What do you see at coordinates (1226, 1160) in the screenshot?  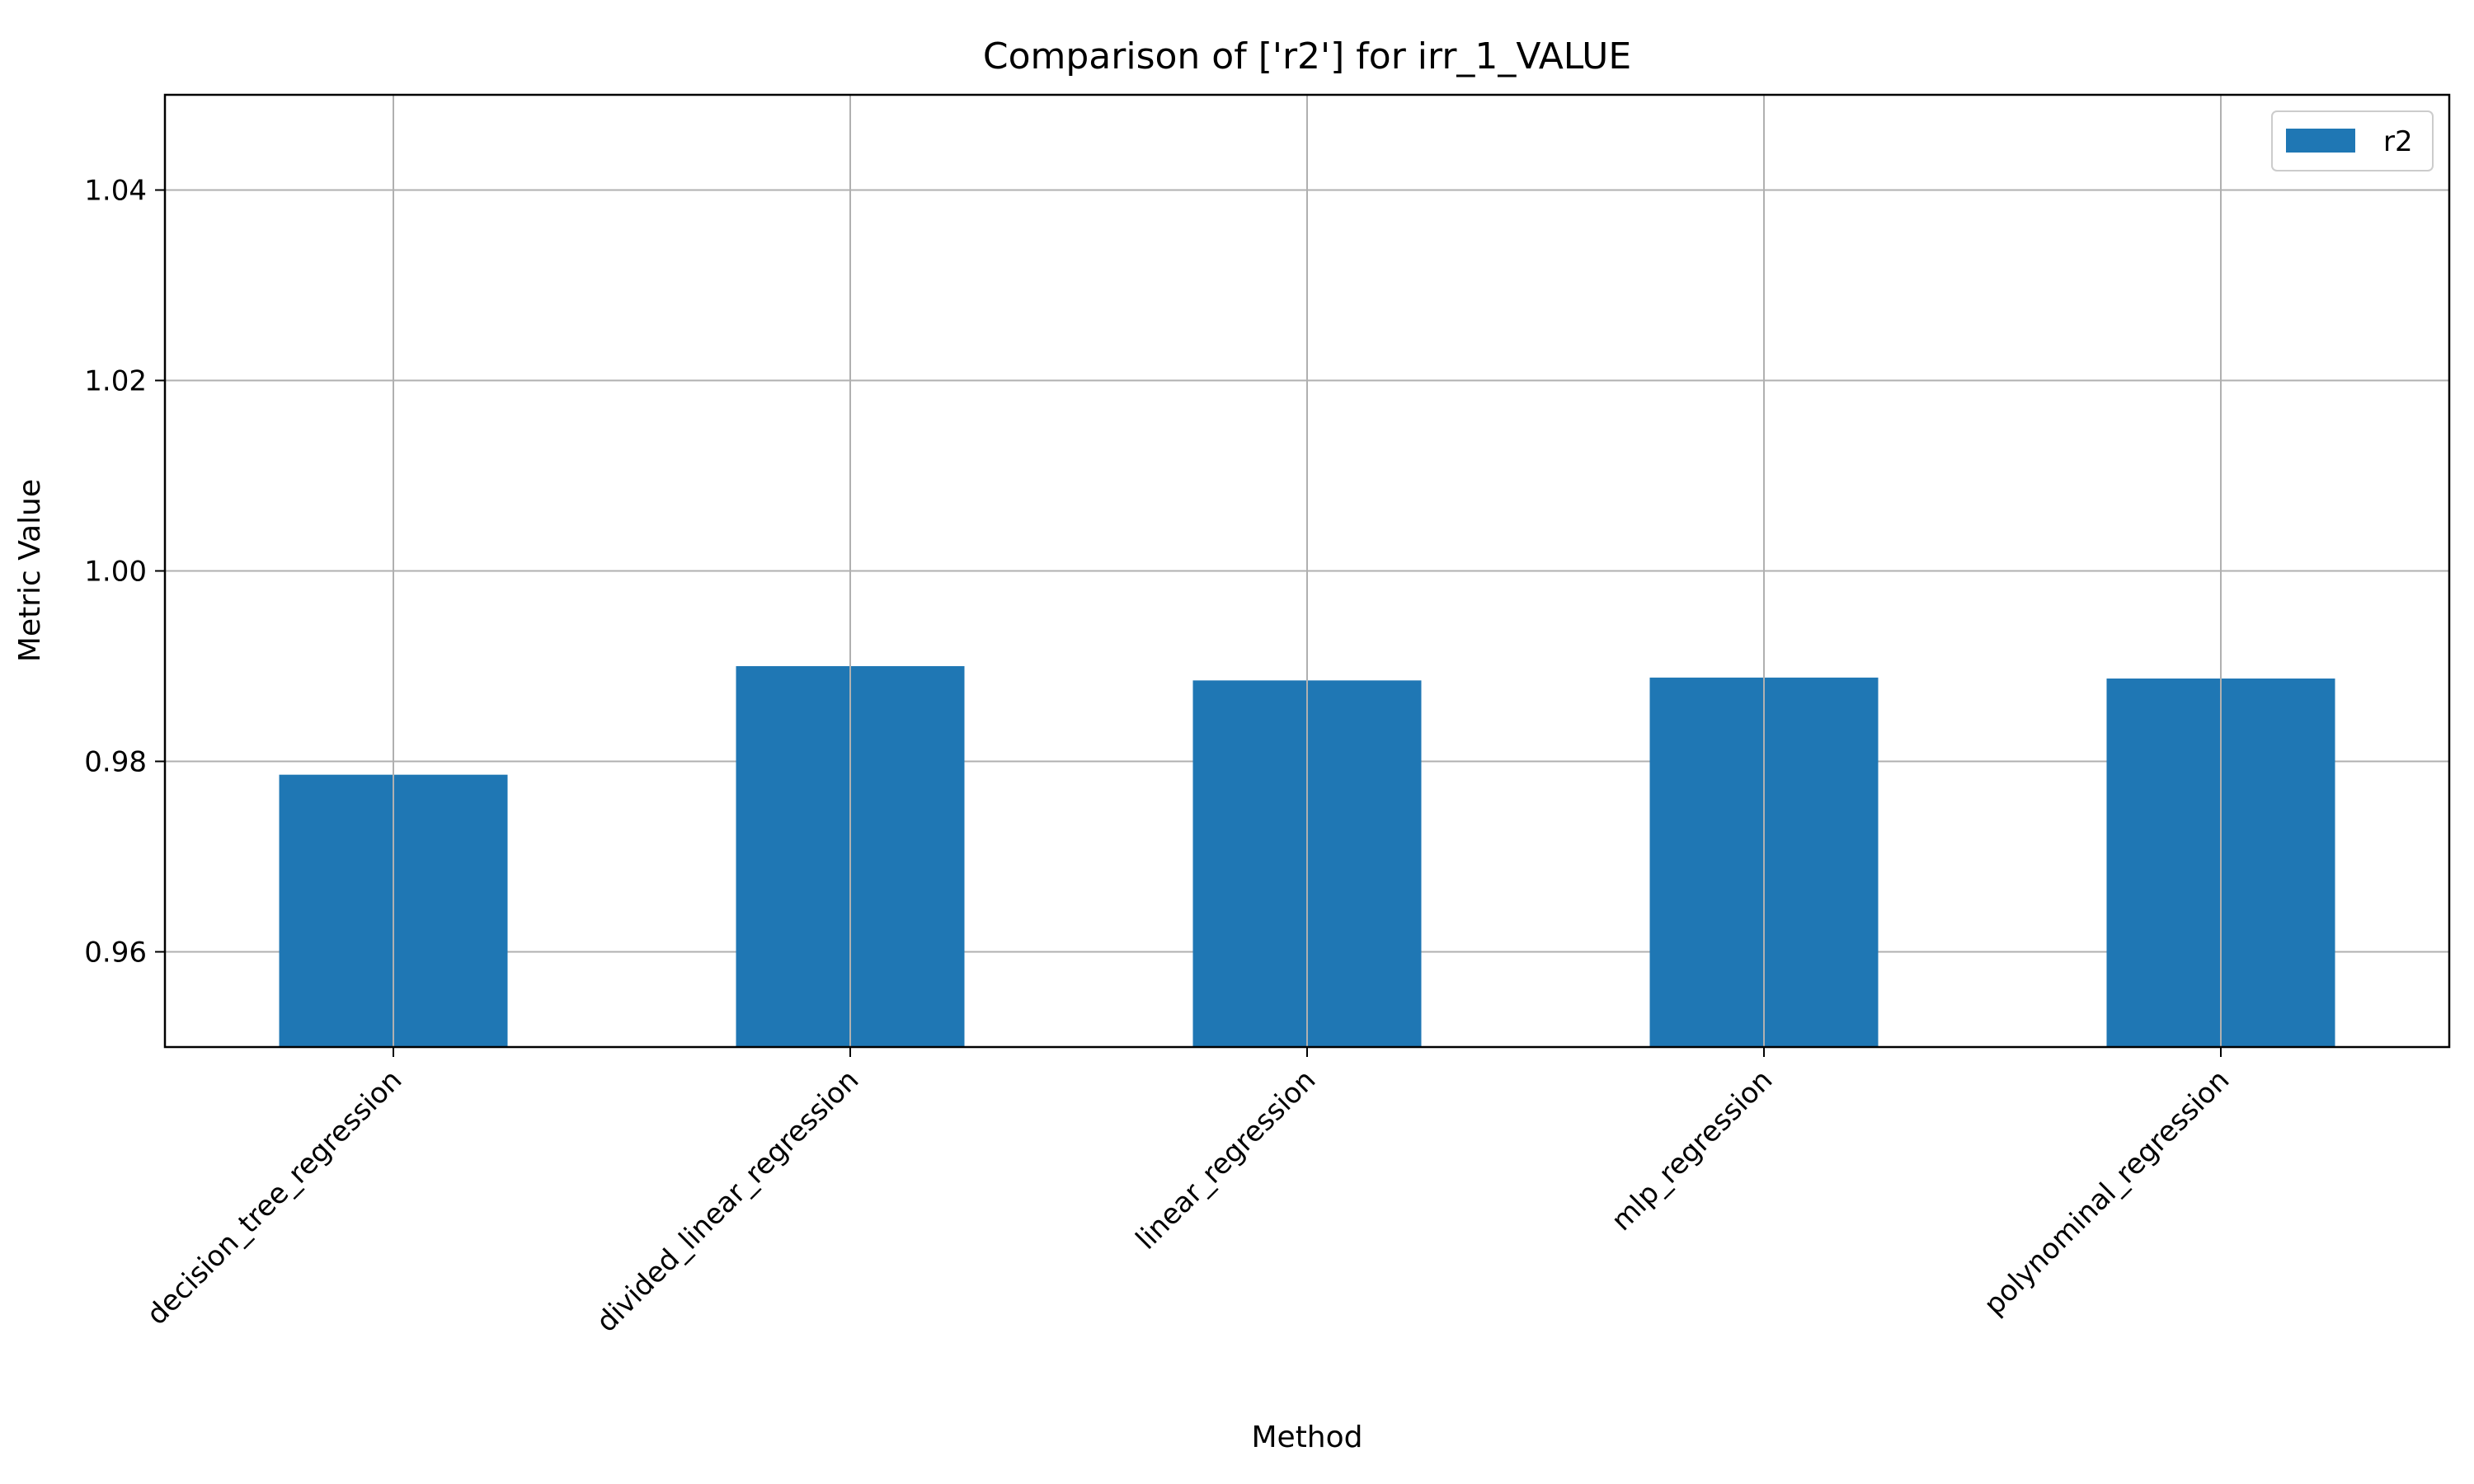 I see `x-tick-label: linear_regression` at bounding box center [1226, 1160].